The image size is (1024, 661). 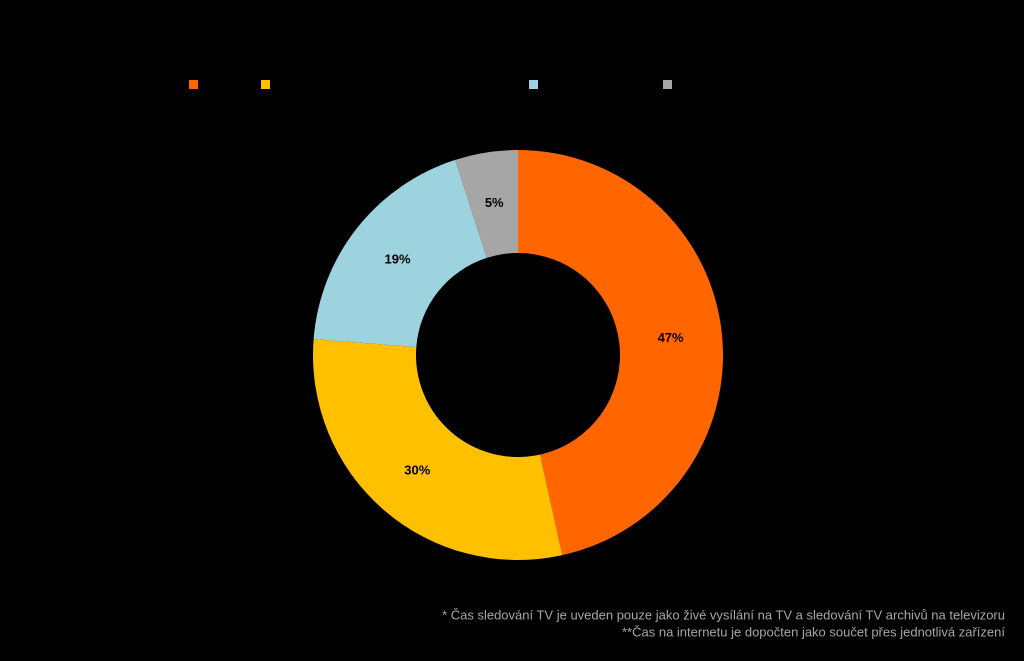 I want to click on data-label: 47%, so click(x=671, y=337).